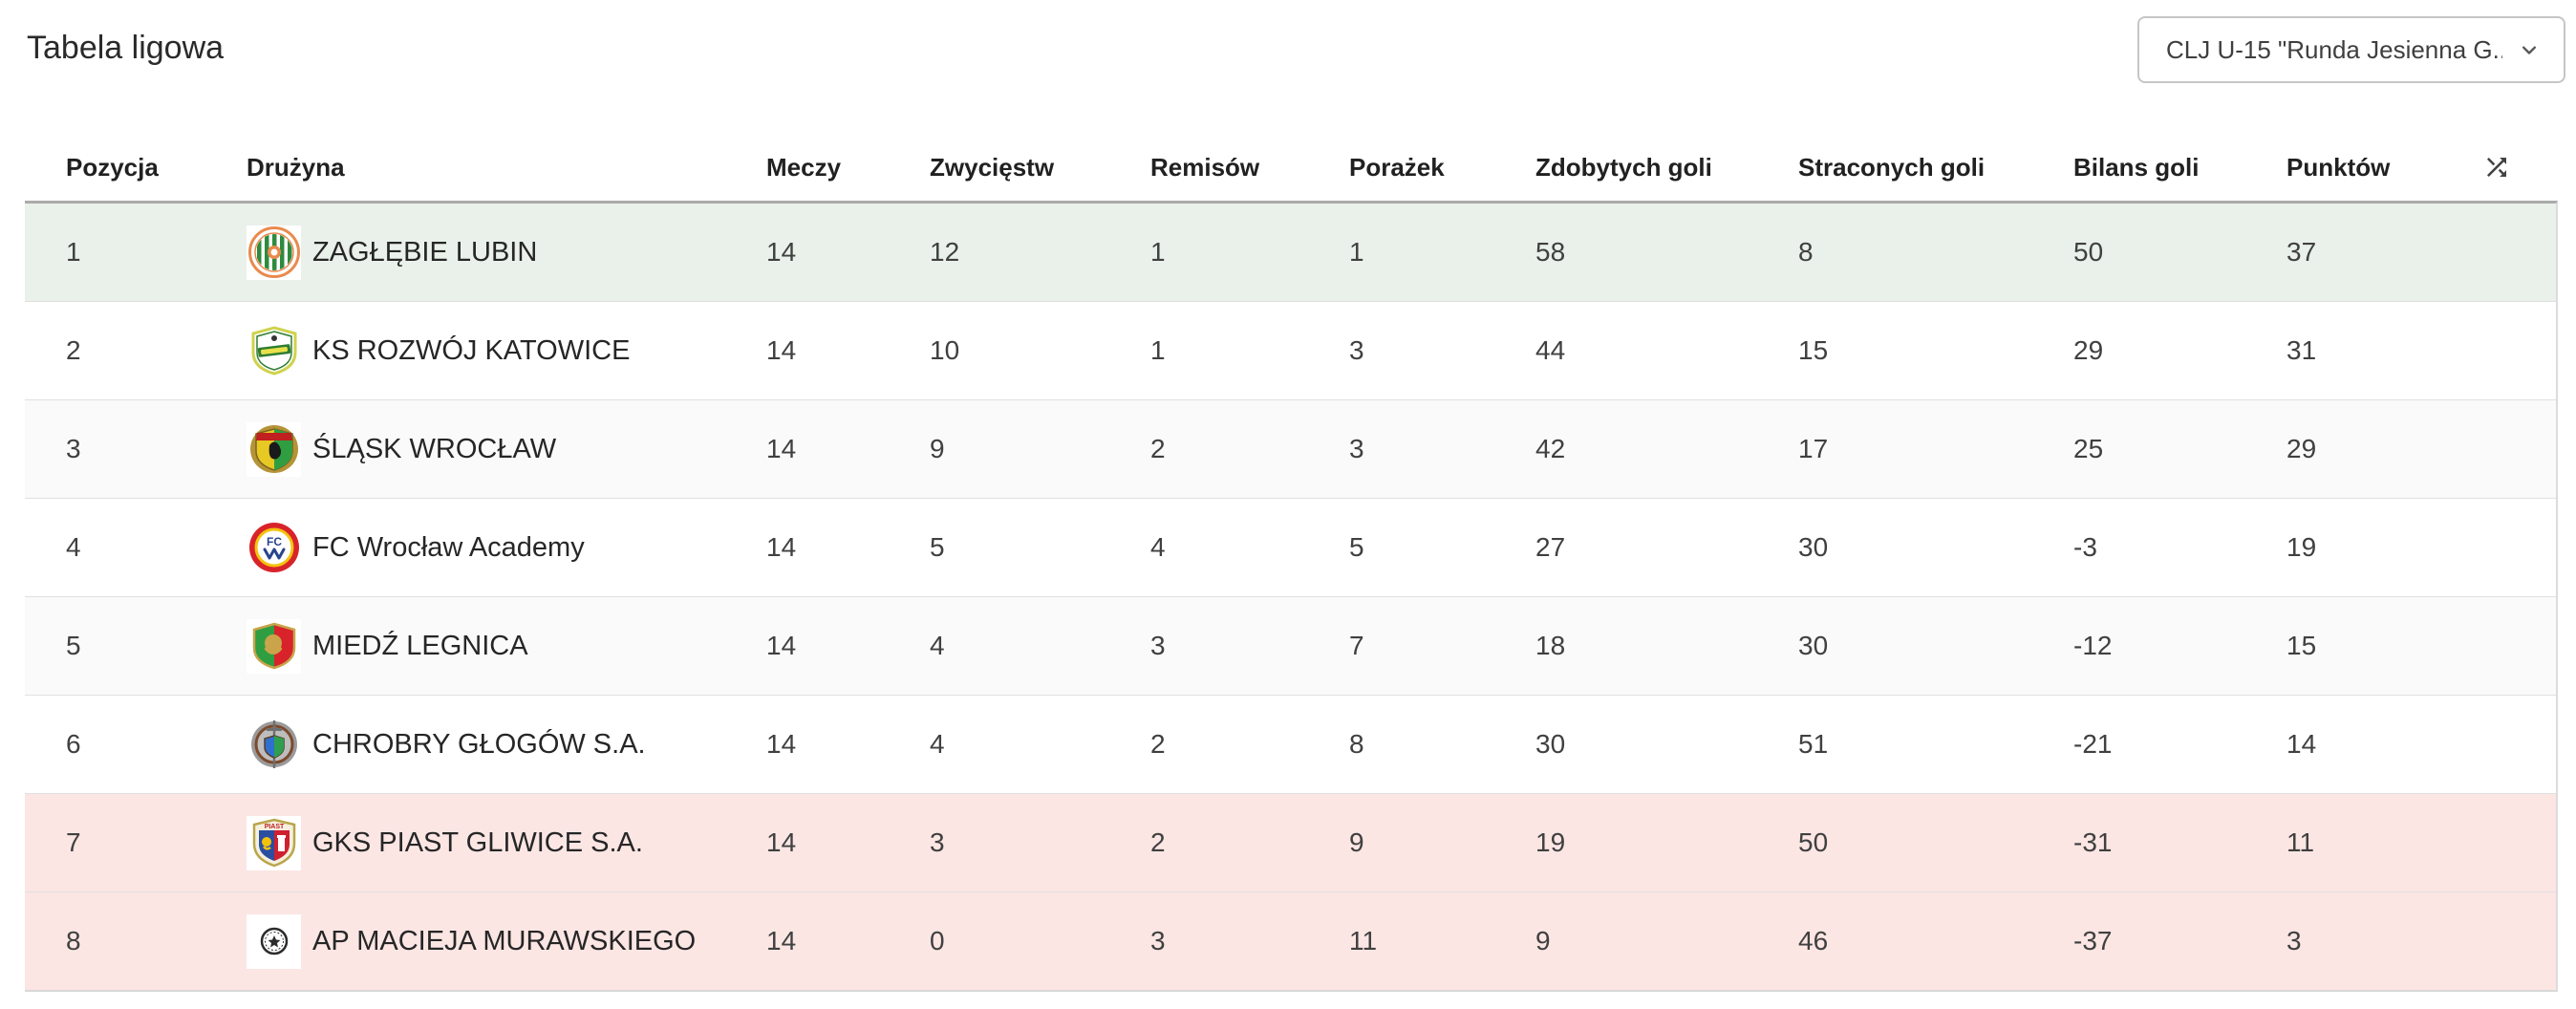 This screenshot has height=1009, width=2576. Describe the element at coordinates (1550, 645) in the screenshot. I see `goals-for-value: 18` at that location.